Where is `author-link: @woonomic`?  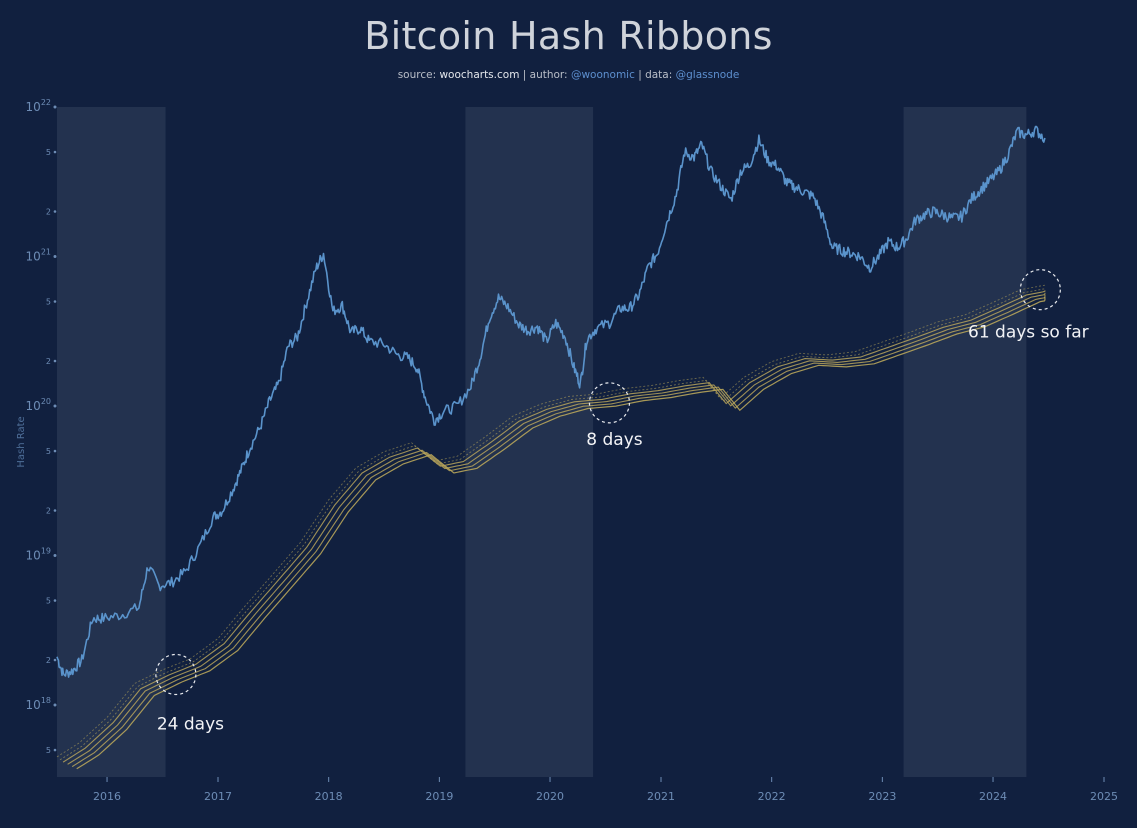 author-link: @woonomic is located at coordinates (602, 75).